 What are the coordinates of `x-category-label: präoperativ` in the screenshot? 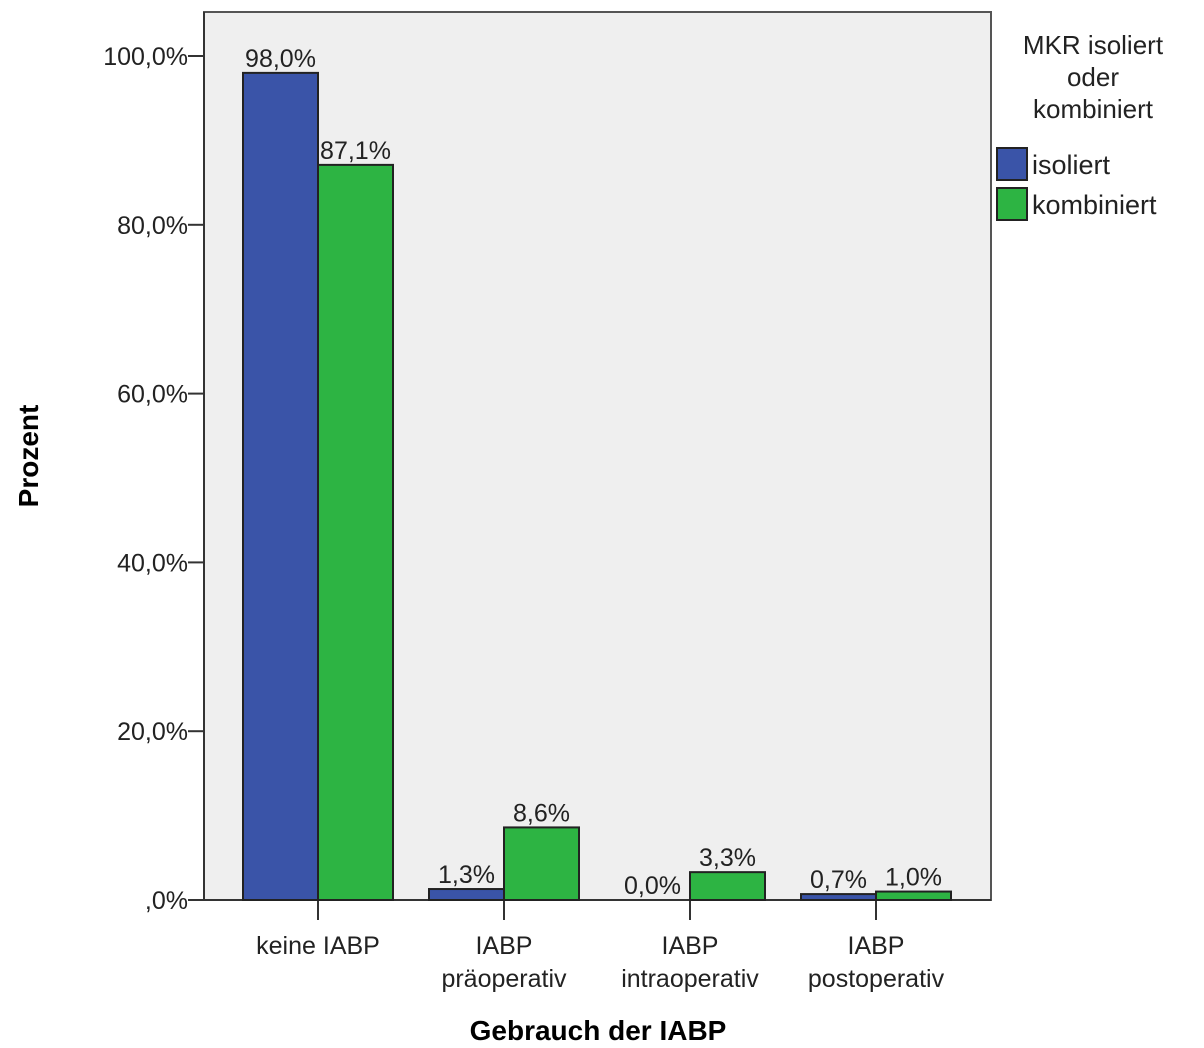 It's located at (504, 979).